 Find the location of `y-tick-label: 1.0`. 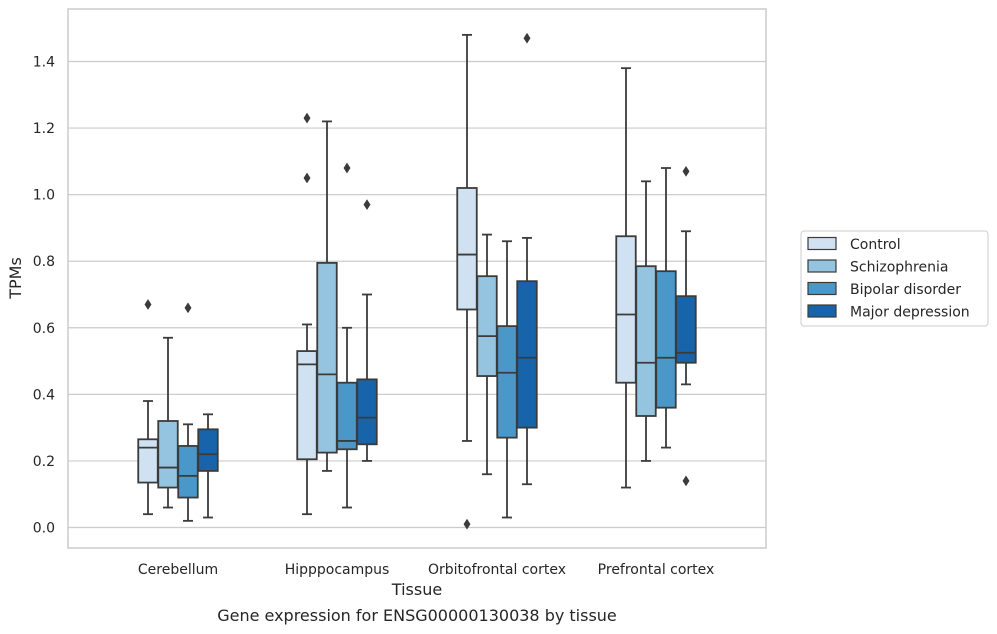

y-tick-label: 1.0 is located at coordinates (44, 196).